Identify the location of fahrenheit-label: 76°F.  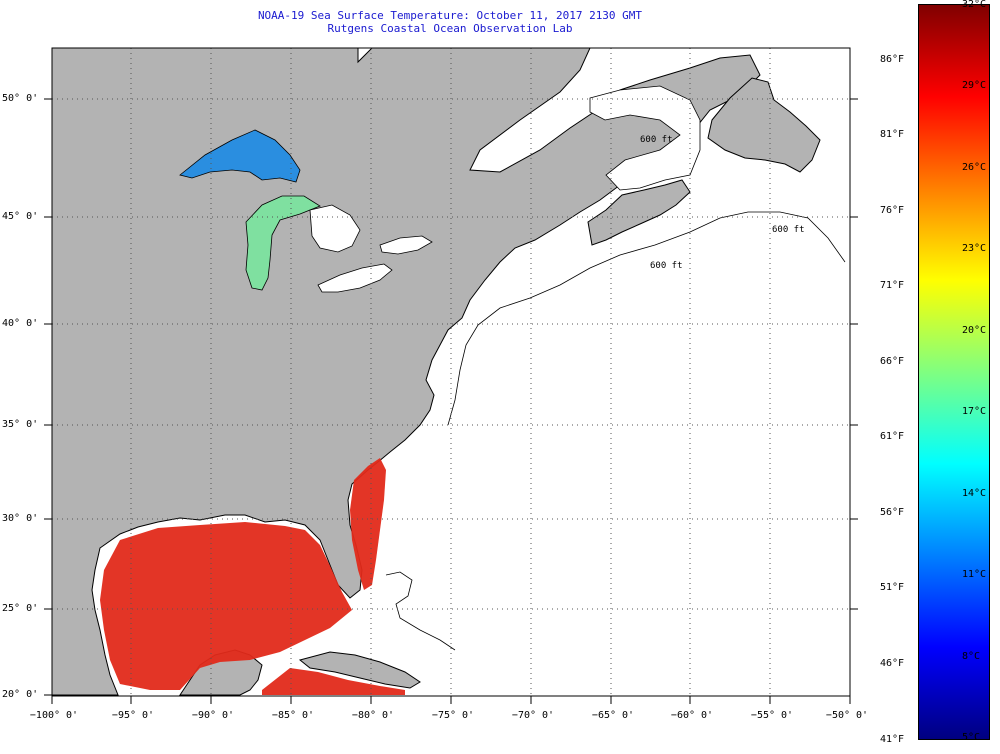
(892, 210).